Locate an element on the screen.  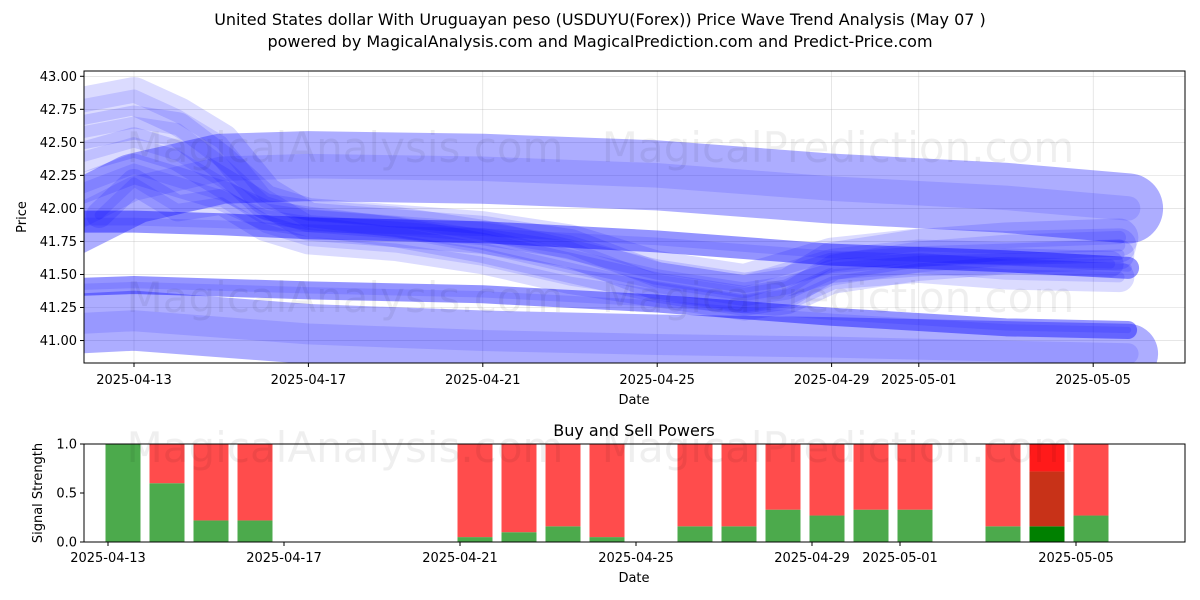
price-y-tick-label: 41.25 is located at coordinates (58, 308).